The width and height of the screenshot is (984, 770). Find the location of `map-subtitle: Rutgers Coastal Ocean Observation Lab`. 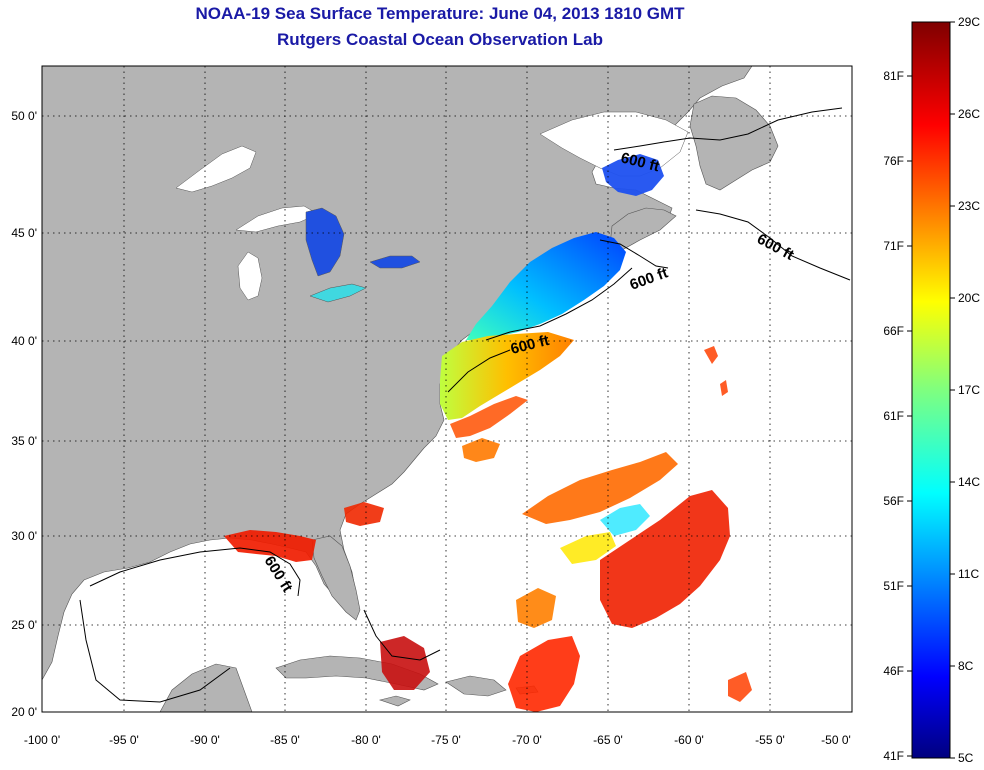

map-subtitle: Rutgers Coastal Ocean Observation Lab is located at coordinates (440, 39).